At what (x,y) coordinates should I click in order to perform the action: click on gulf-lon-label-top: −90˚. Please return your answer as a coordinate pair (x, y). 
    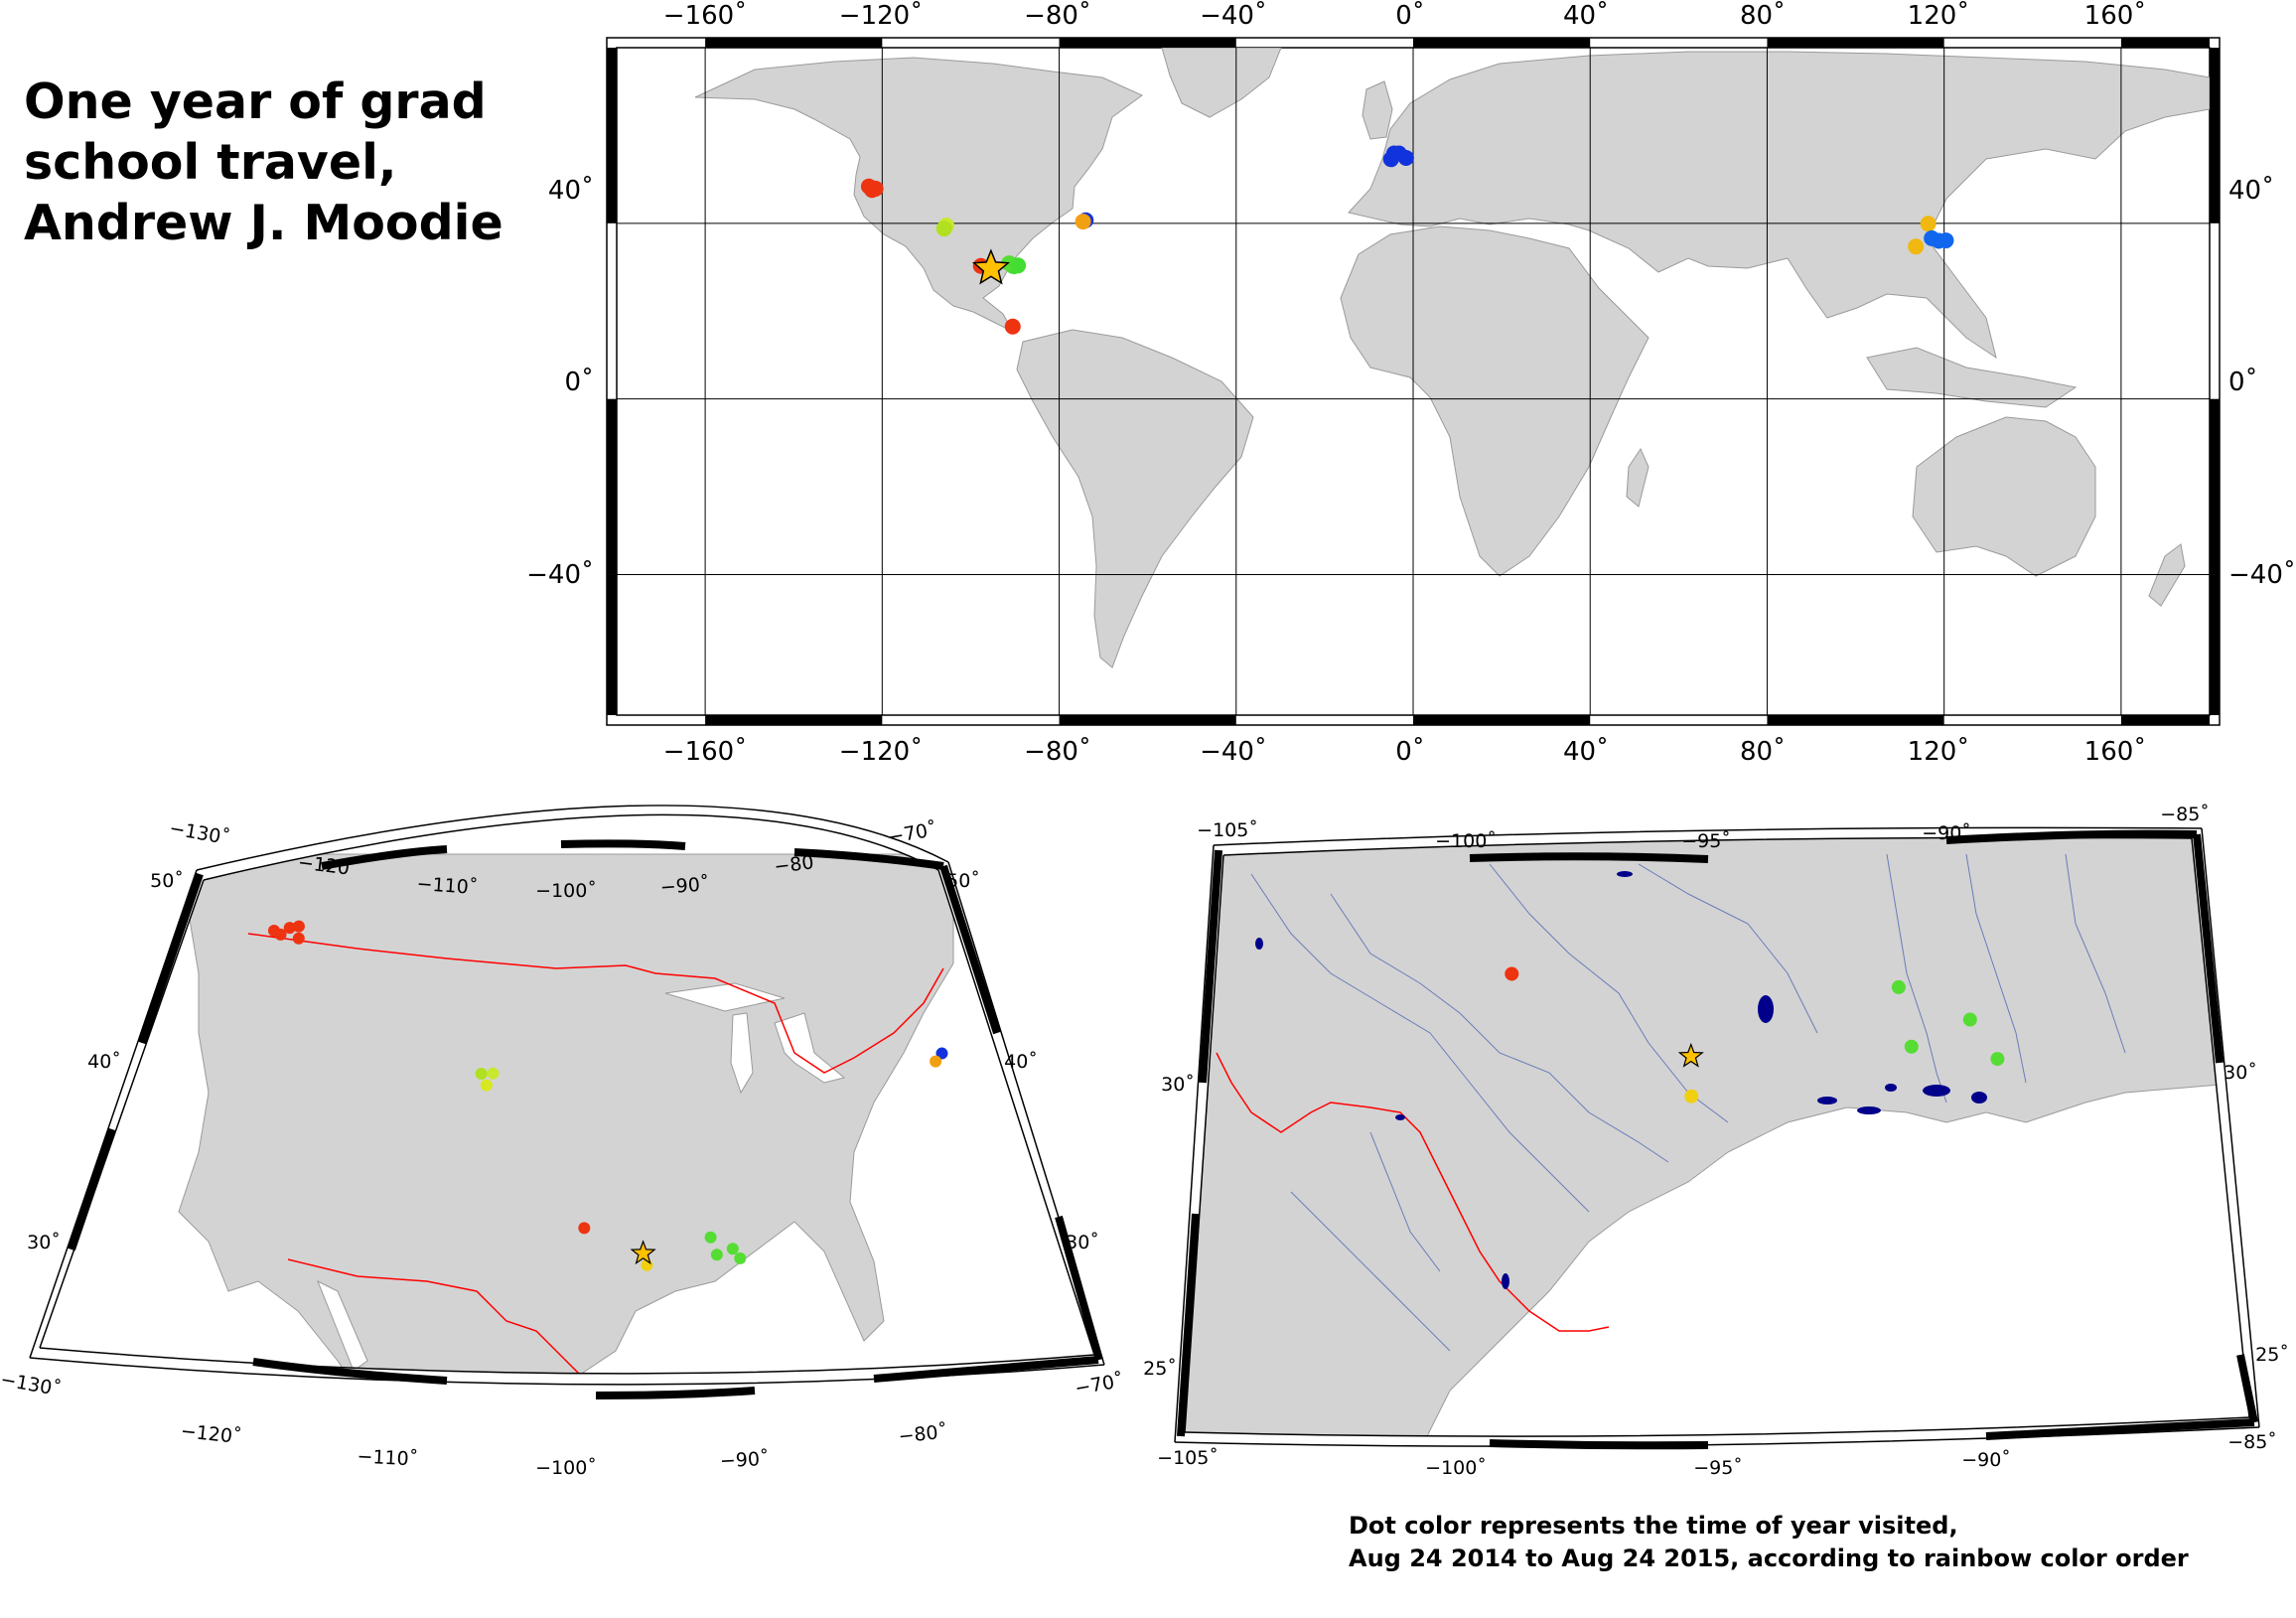
    Looking at the image, I should click on (1946, 833).